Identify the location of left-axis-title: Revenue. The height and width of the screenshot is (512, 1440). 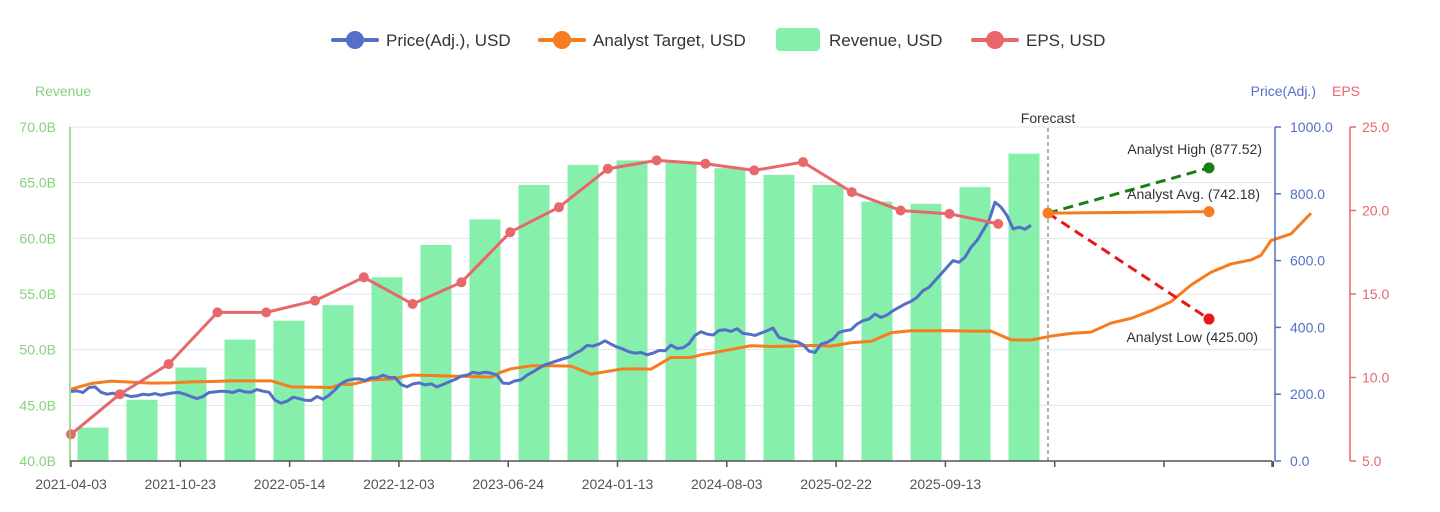
(63, 91).